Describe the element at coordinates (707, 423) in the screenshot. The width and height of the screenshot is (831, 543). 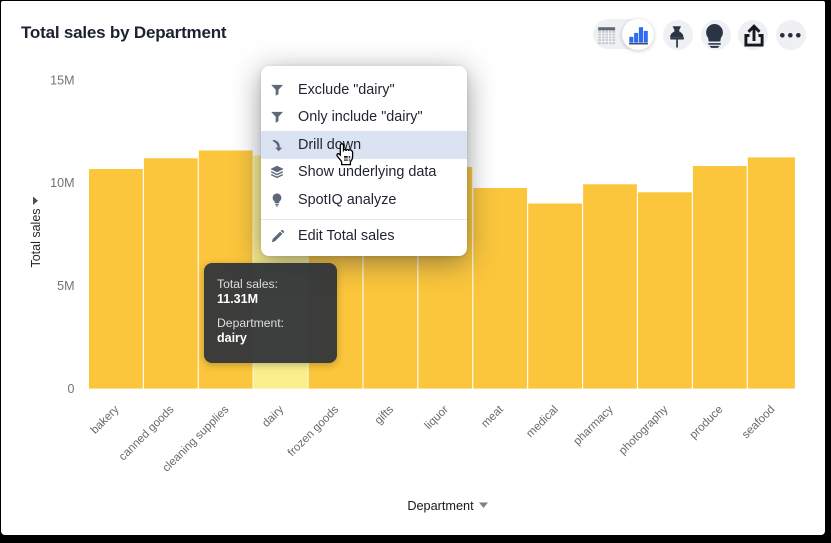
I see `svg-text: produce` at that location.